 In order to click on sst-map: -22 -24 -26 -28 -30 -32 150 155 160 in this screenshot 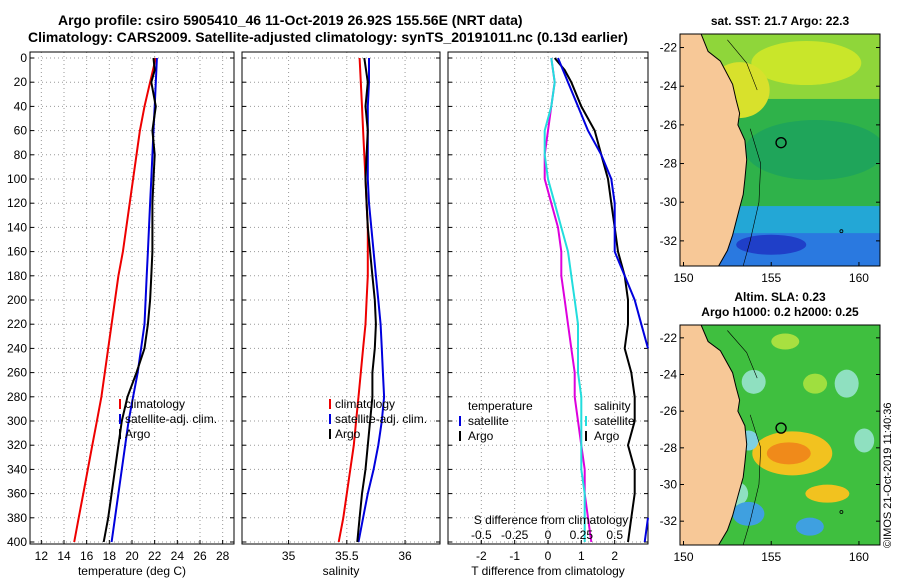, I will do `click(770, 159)`.